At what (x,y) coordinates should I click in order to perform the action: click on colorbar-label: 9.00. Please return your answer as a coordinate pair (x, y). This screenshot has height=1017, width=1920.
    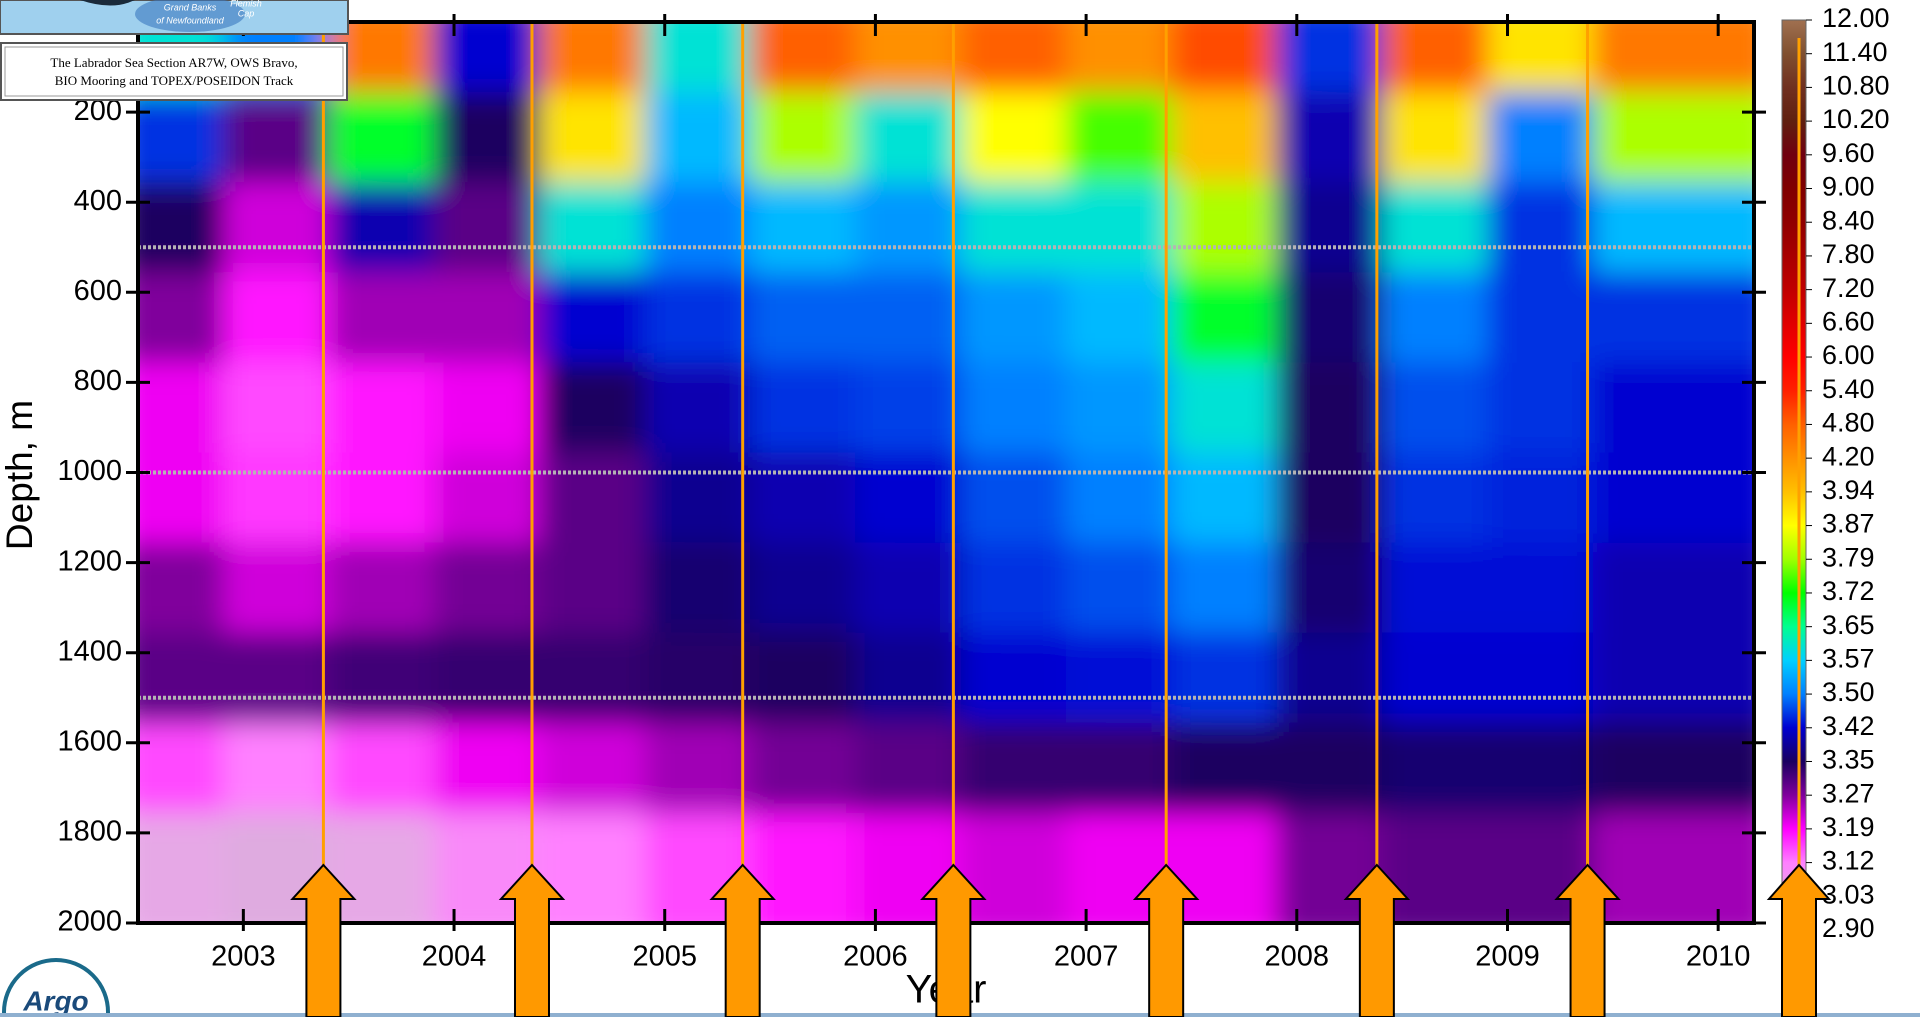
    Looking at the image, I should click on (1848, 187).